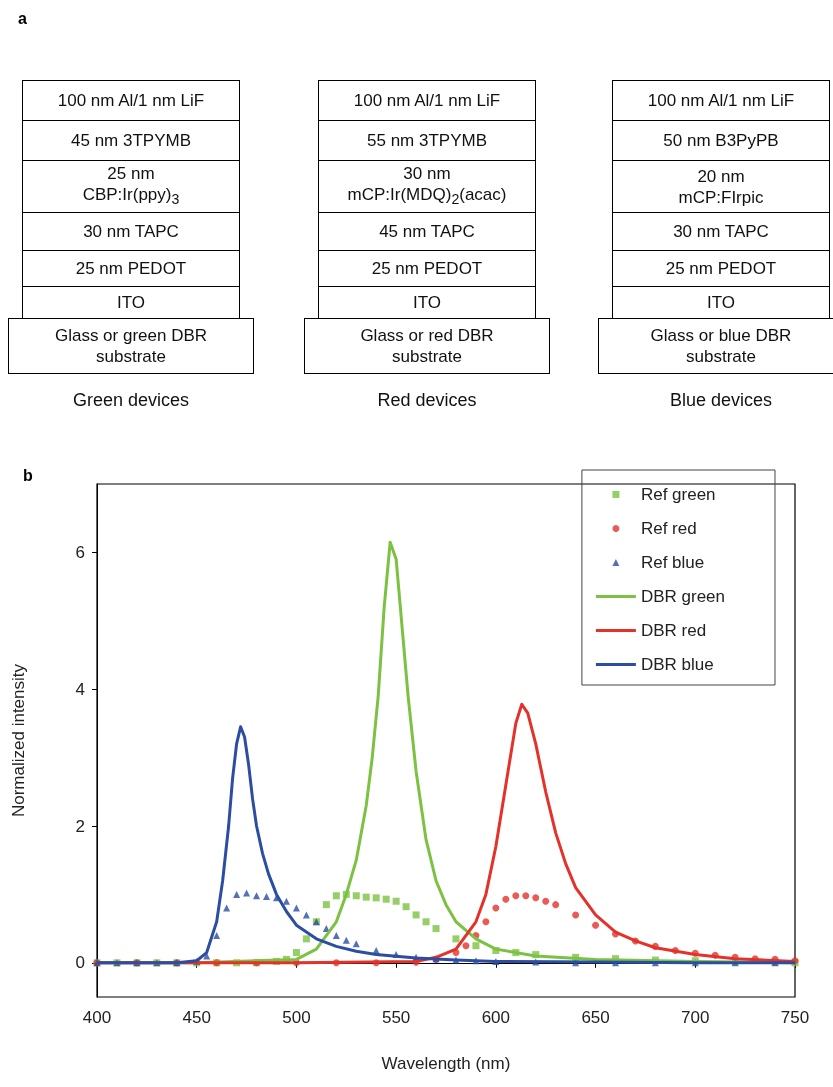 This screenshot has height=1087, width=833. What do you see at coordinates (496, 1017) in the screenshot?
I see `x-tick-label: 600` at bounding box center [496, 1017].